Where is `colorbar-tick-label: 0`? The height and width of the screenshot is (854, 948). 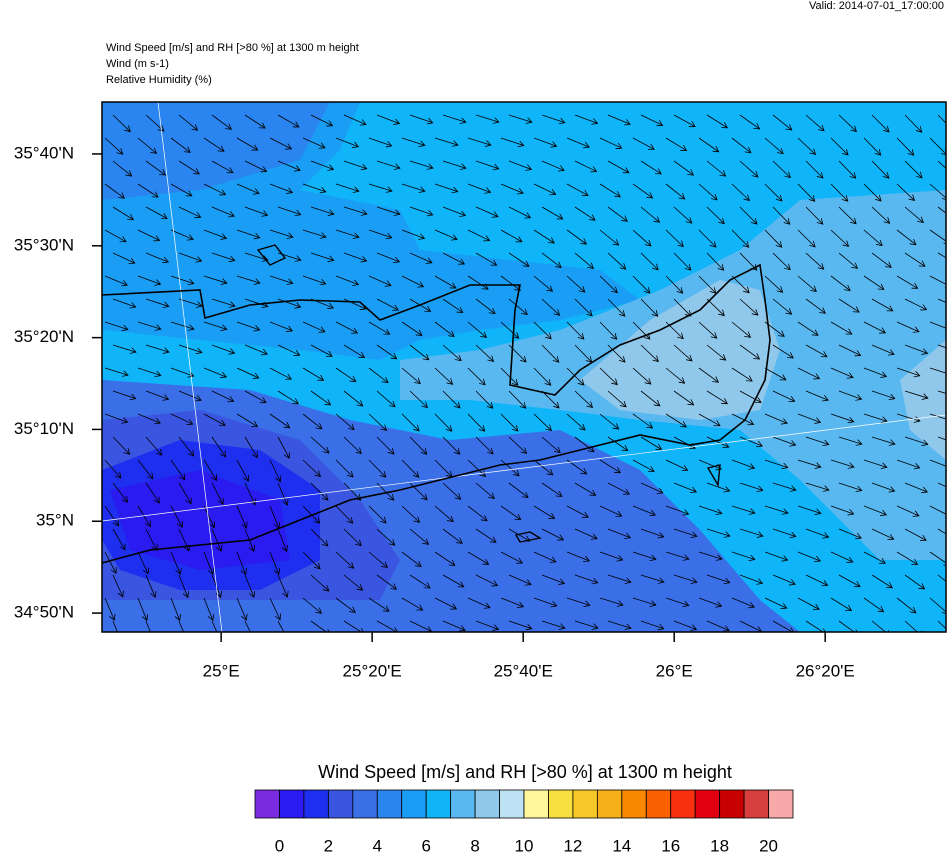
colorbar-tick-label: 0 is located at coordinates (279, 845).